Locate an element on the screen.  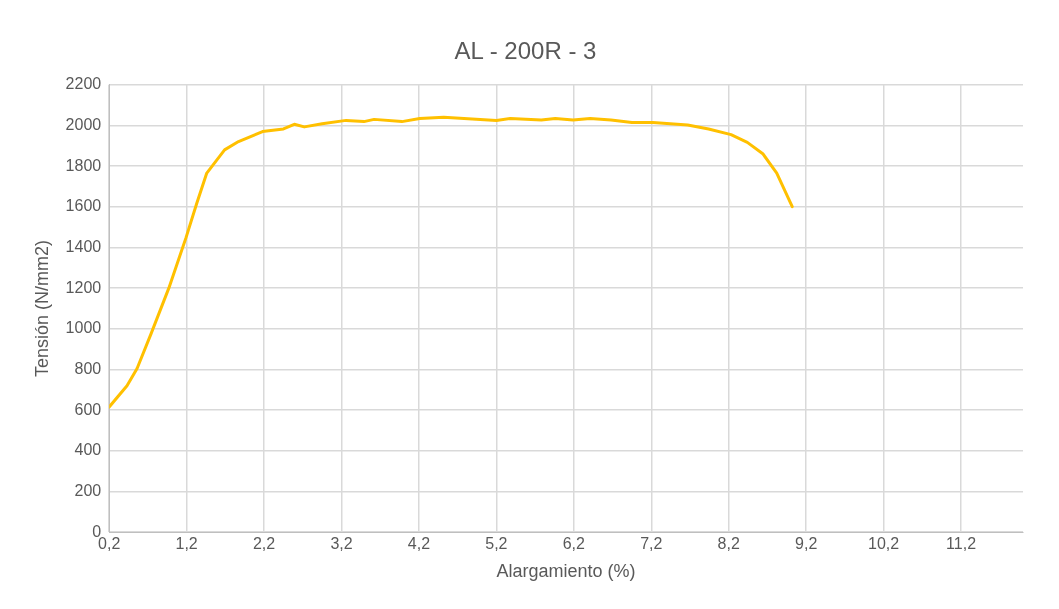
y-axis-title: Tensión (N/mm2) is located at coordinates (41, 308).